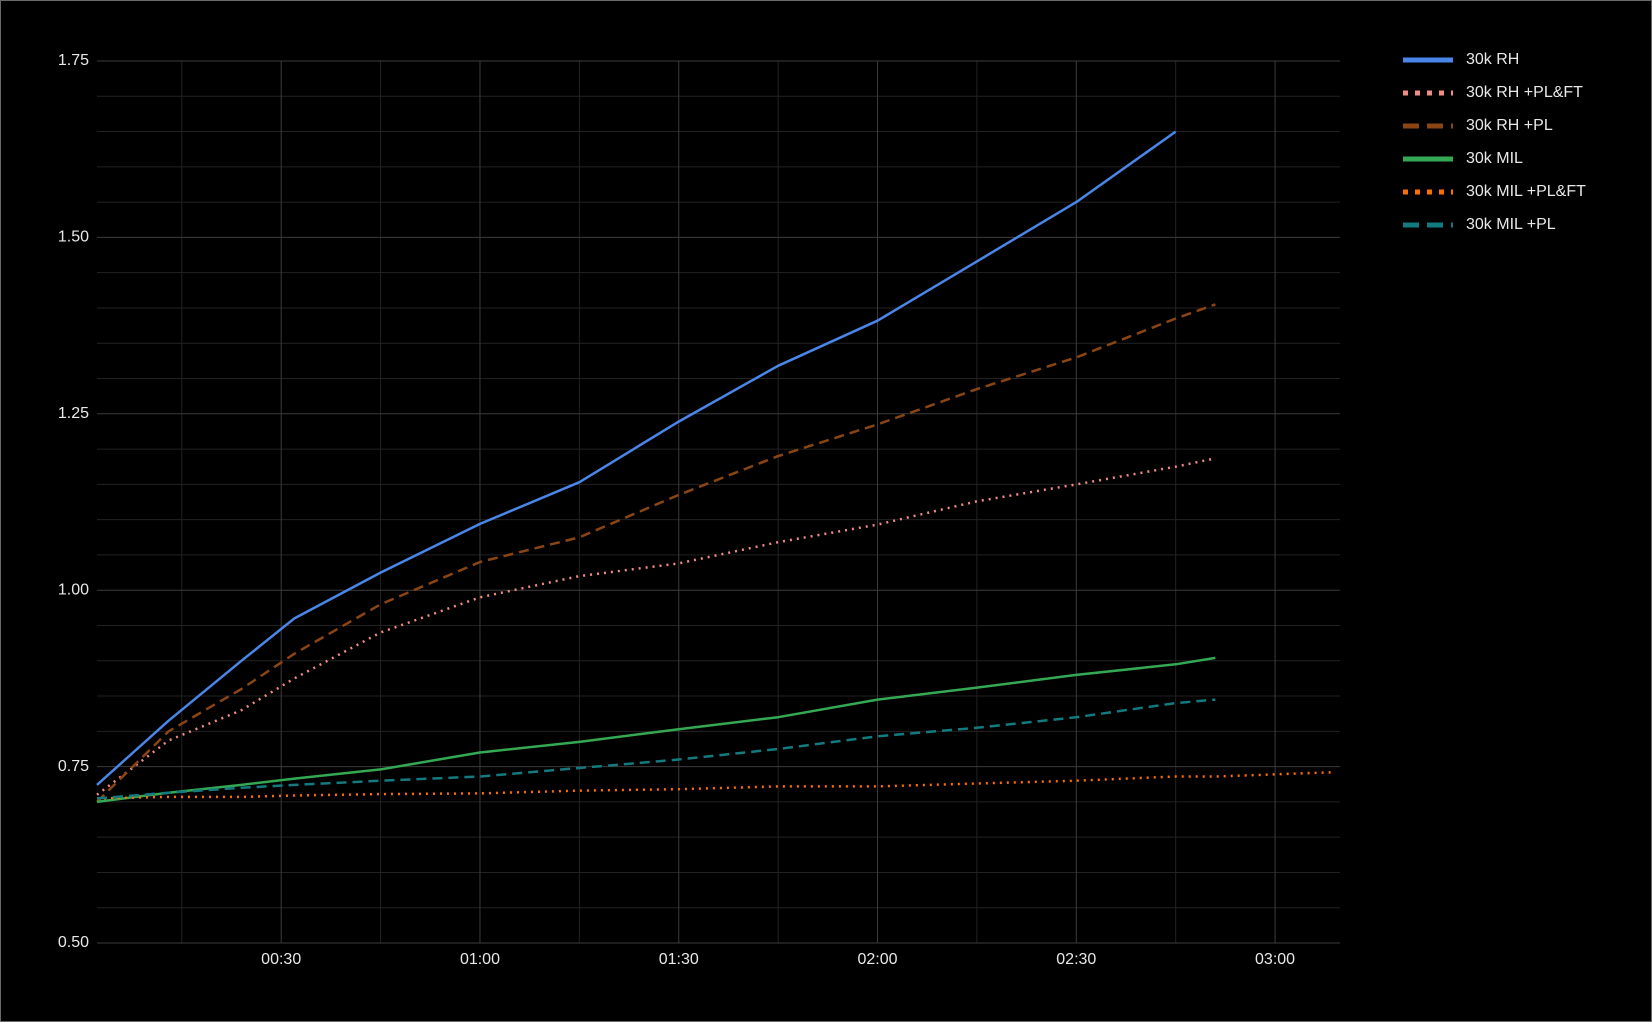  I want to click on y-tick-label: 1.75, so click(73, 60).